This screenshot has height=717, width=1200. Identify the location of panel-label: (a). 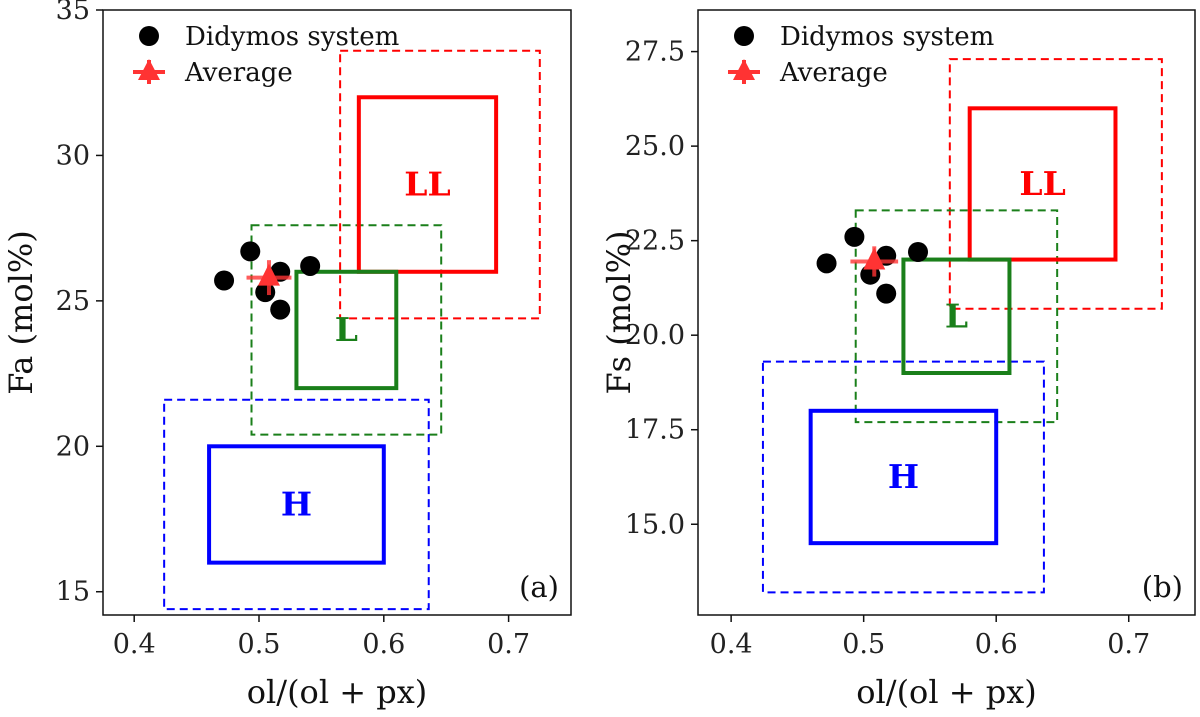
(539, 587).